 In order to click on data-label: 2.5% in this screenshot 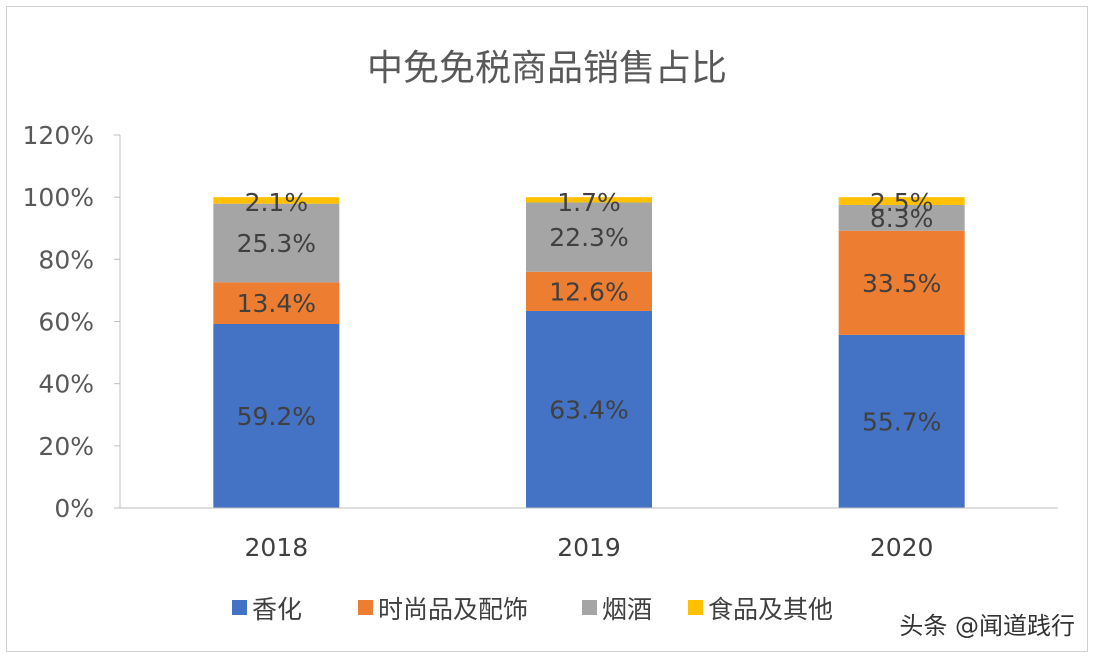, I will do `click(902, 202)`.